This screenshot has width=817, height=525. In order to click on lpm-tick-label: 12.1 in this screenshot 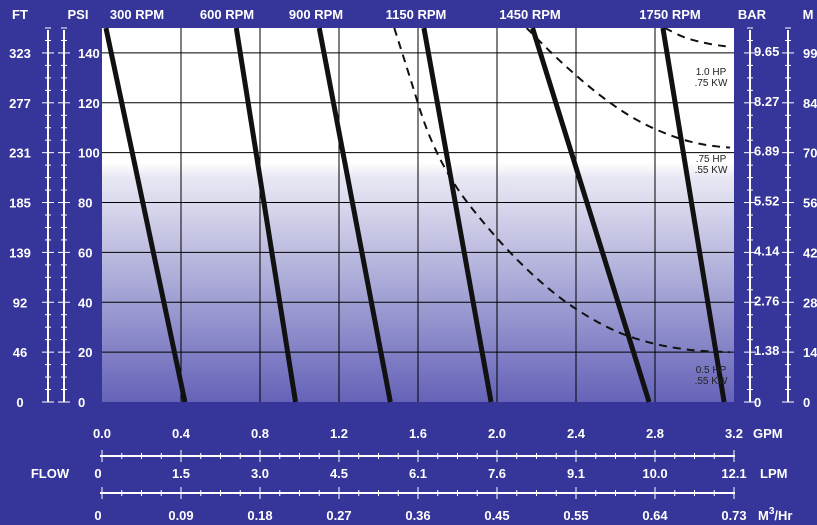, I will do `click(733, 473)`.